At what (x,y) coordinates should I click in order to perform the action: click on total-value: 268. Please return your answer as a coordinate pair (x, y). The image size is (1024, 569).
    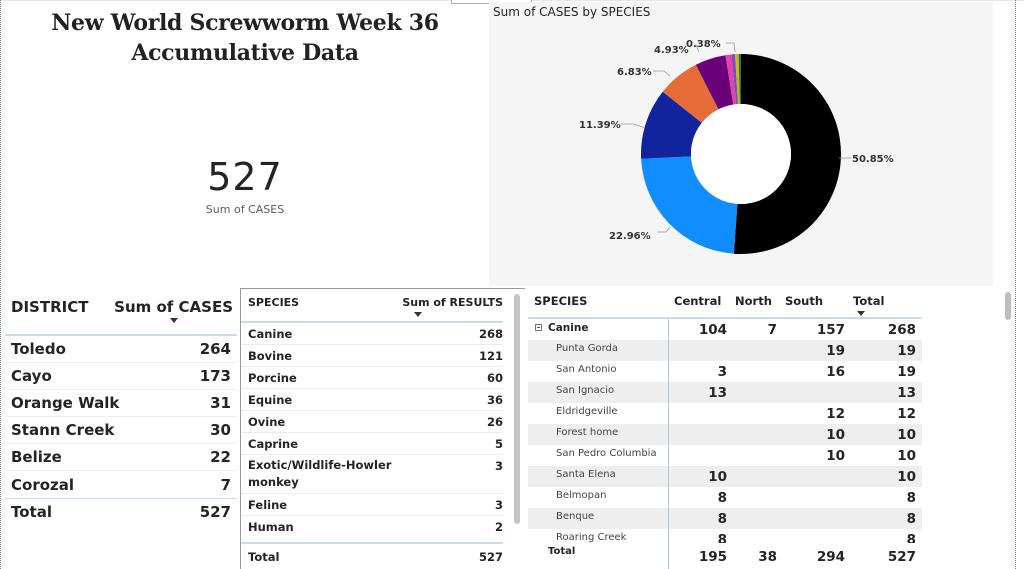
    Looking at the image, I should click on (901, 330).